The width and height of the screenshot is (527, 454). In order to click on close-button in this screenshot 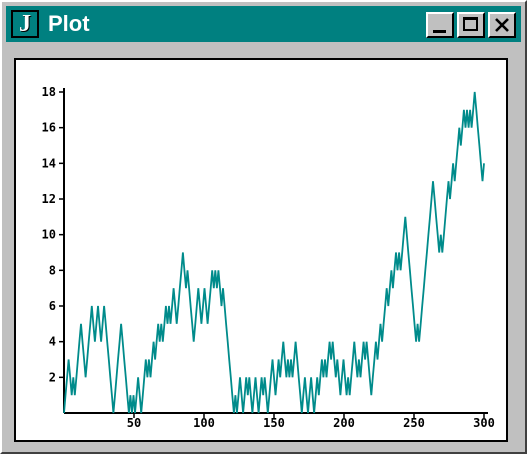, I will do `click(502, 25)`.